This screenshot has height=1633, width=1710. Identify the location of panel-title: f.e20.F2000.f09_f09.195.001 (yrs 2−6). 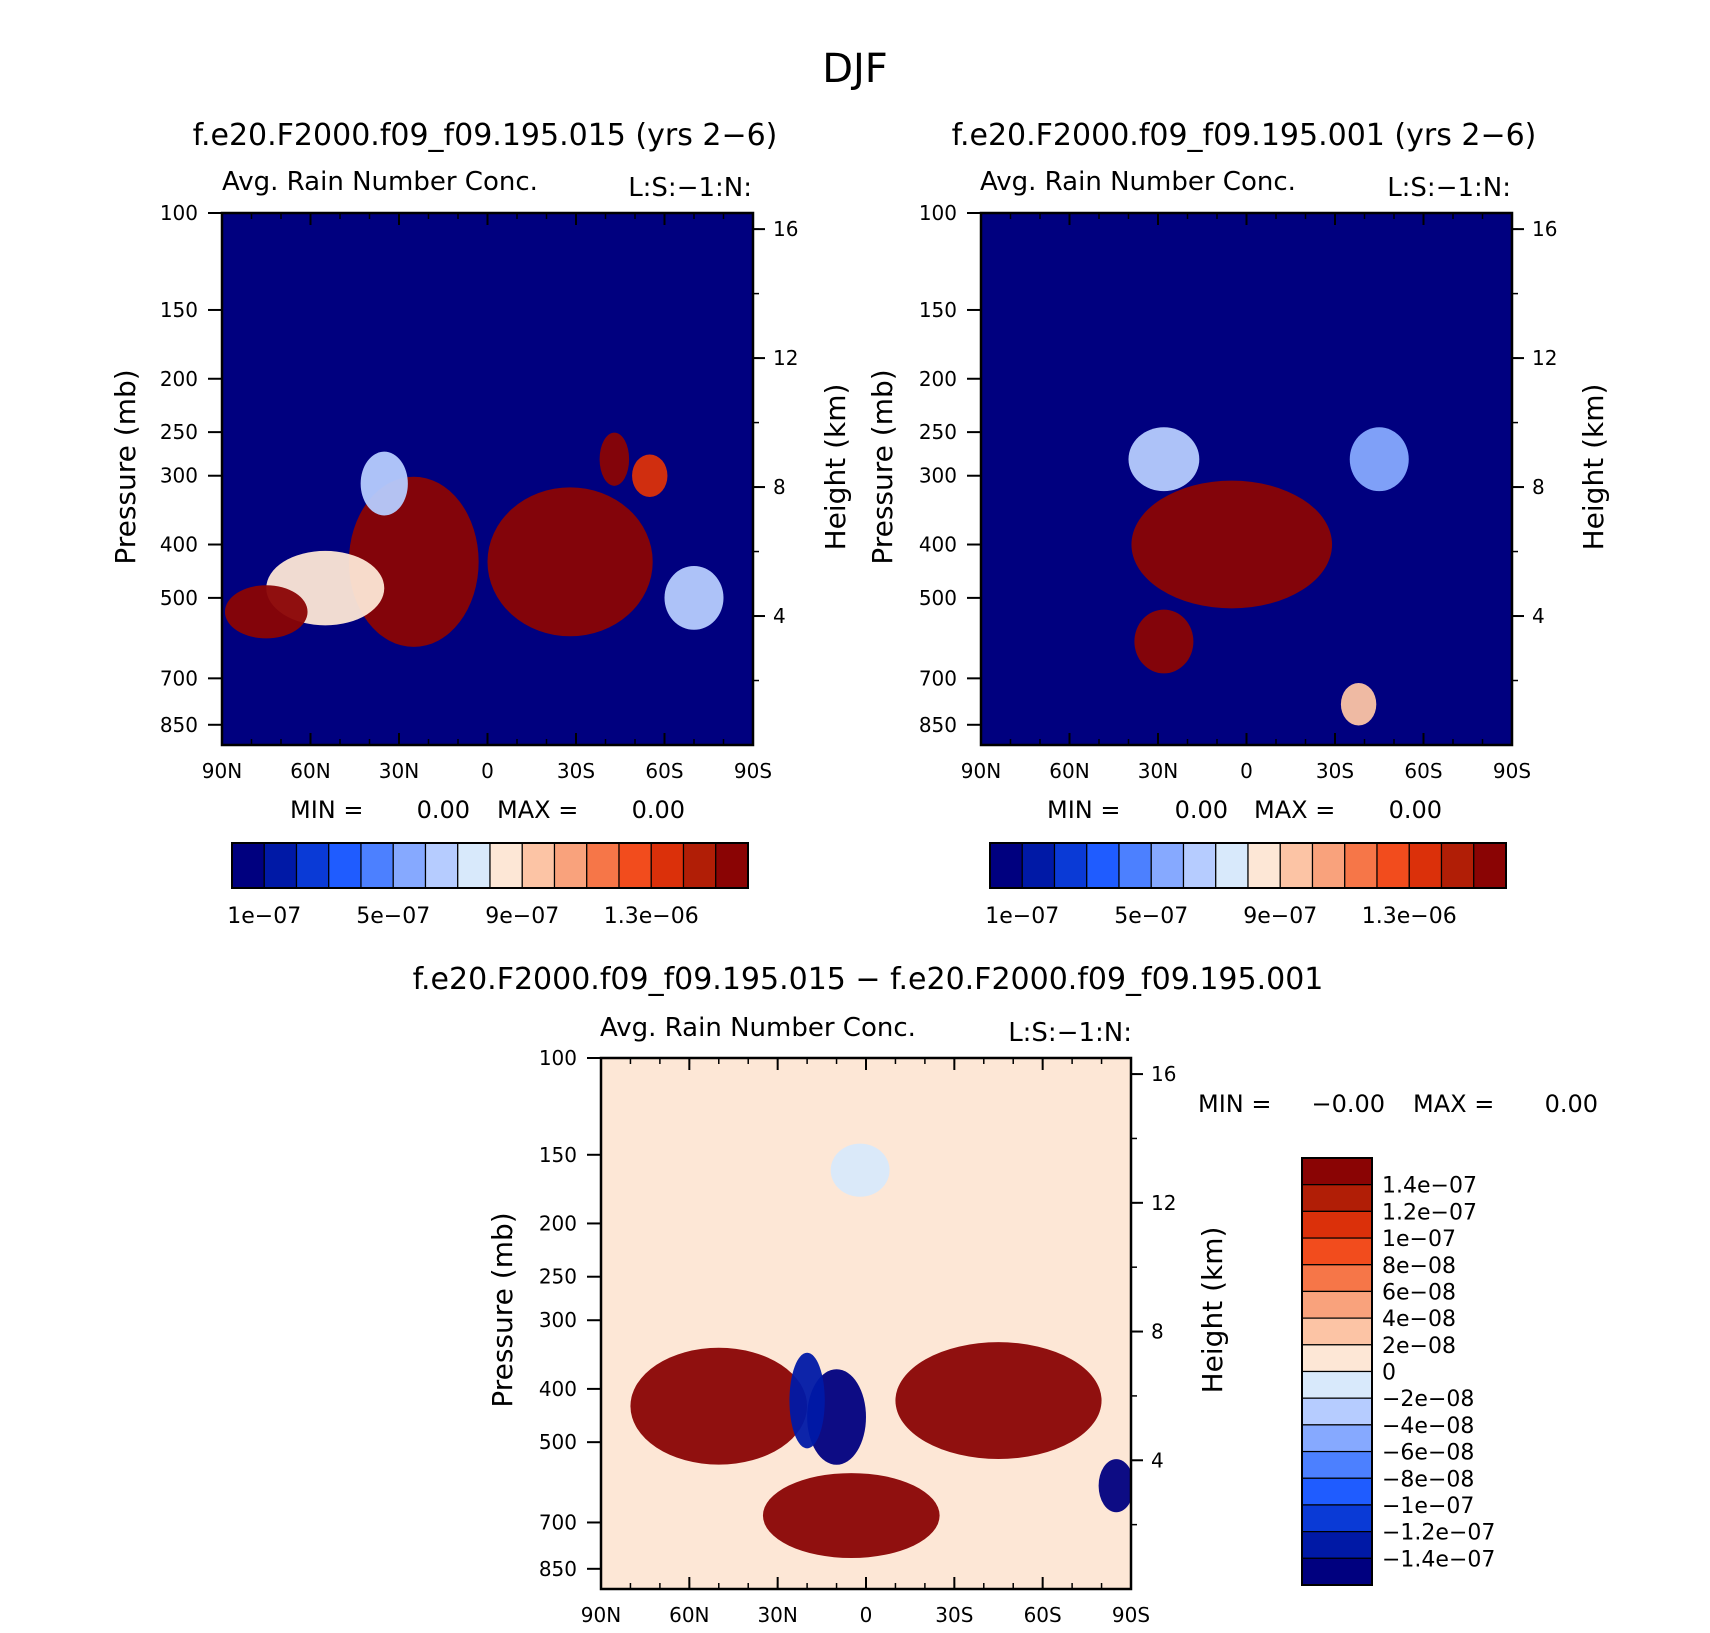
(1244, 135).